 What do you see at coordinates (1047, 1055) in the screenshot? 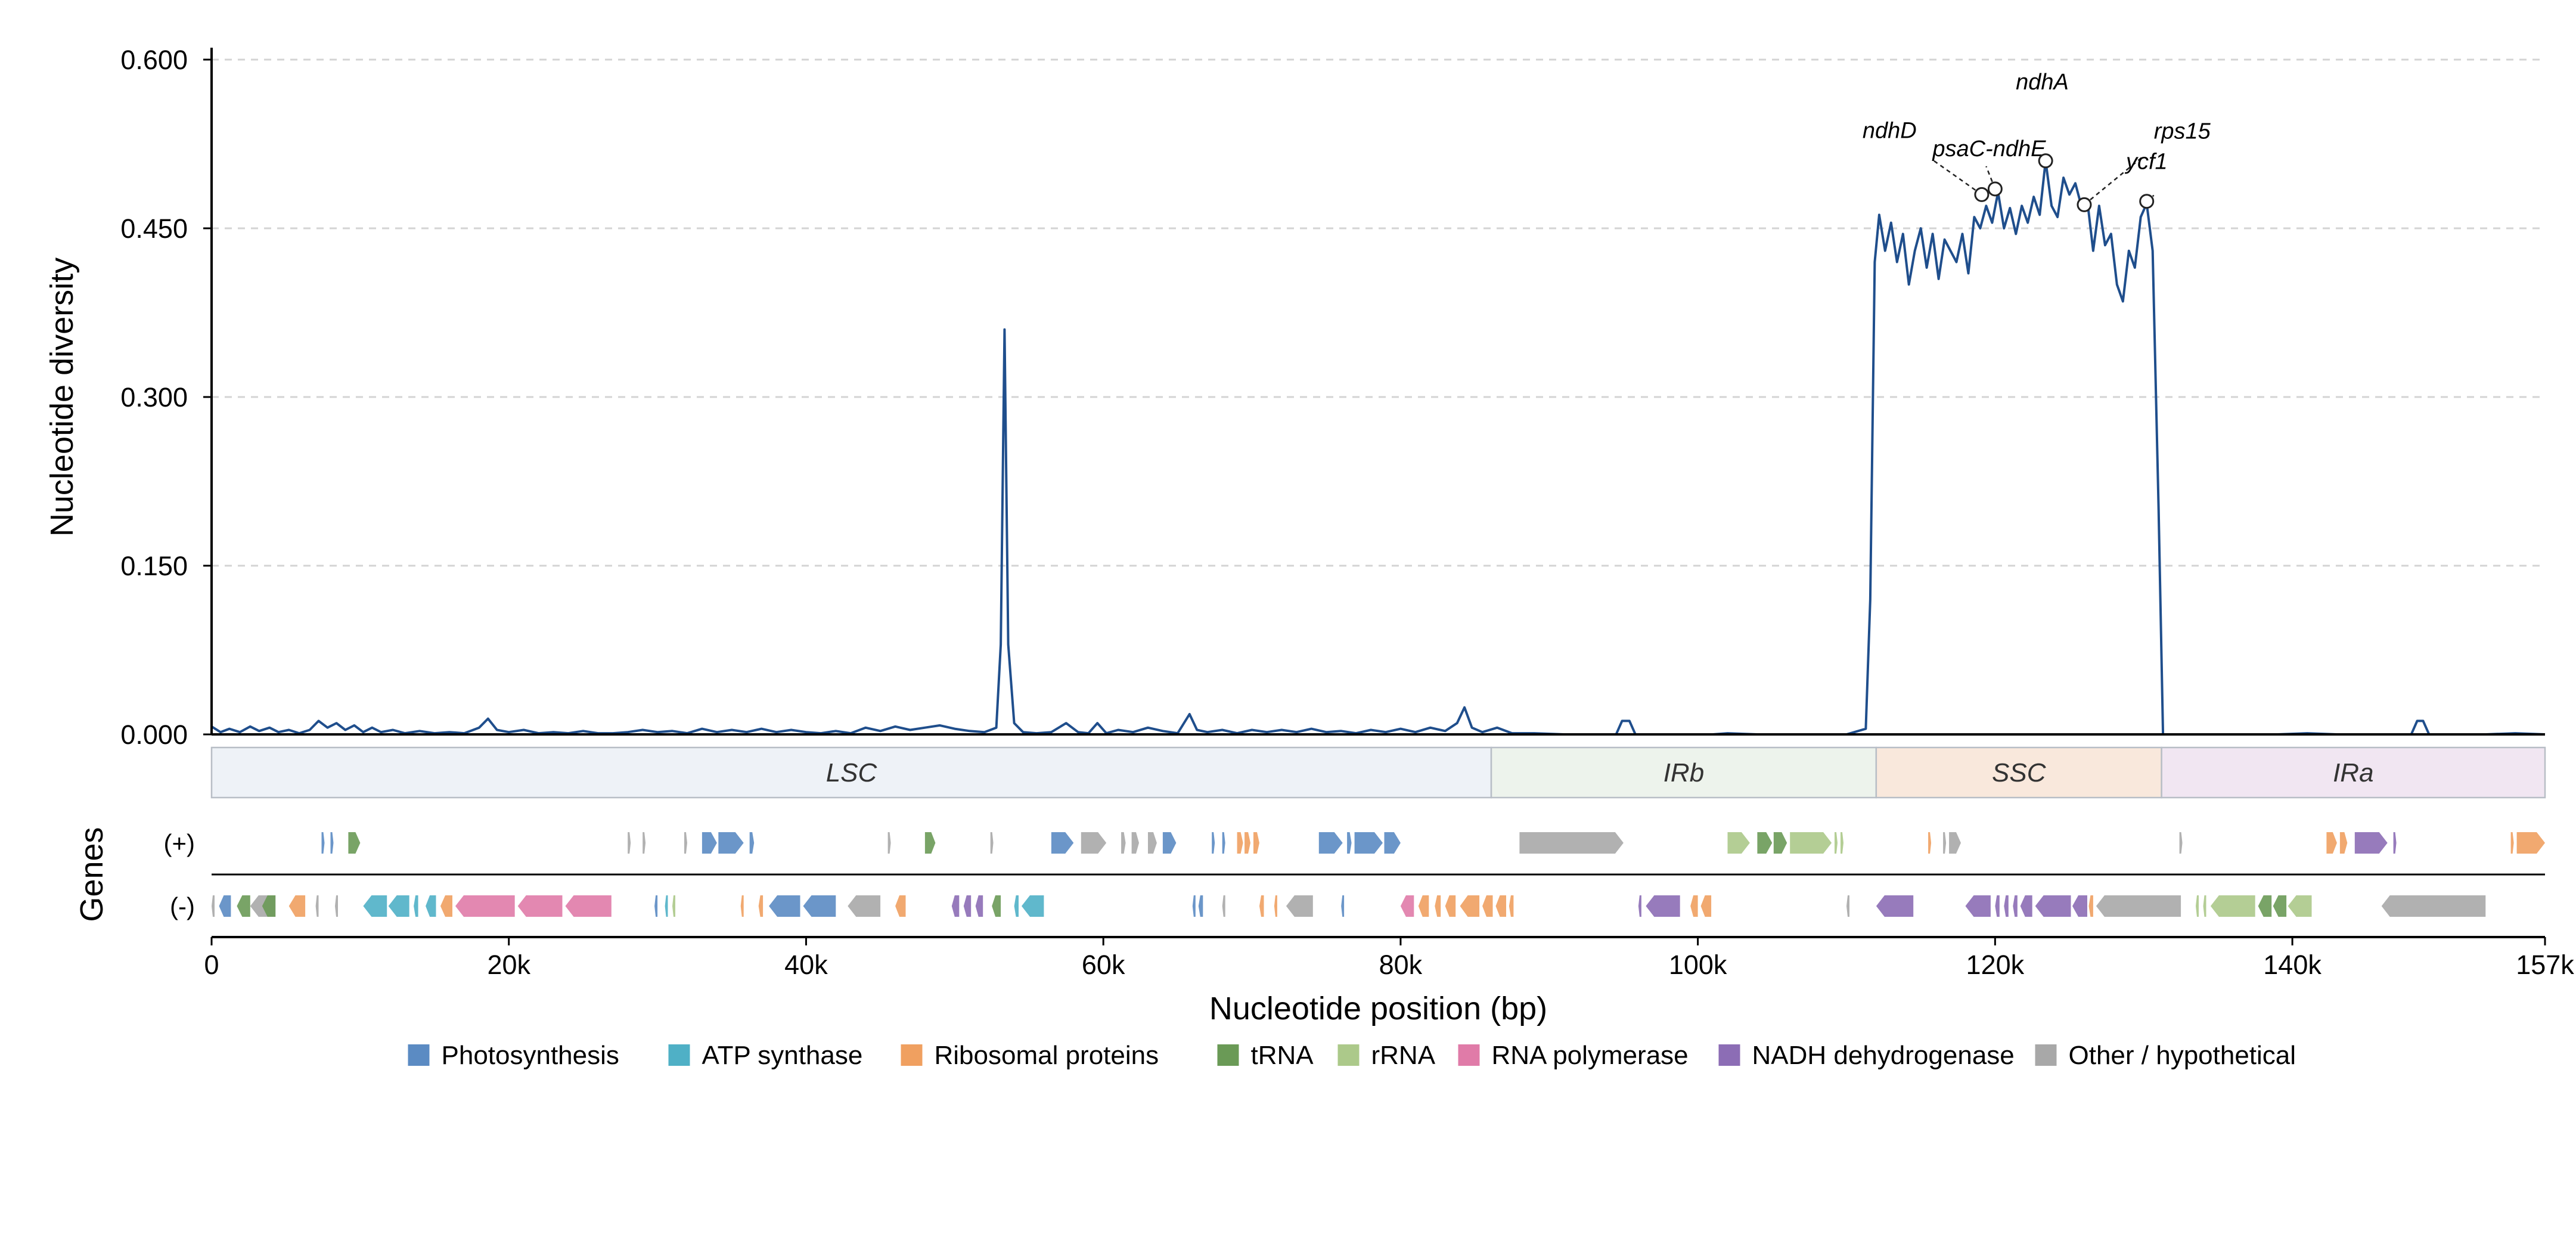
I see `legend-label: Ribosomal proteins` at bounding box center [1047, 1055].